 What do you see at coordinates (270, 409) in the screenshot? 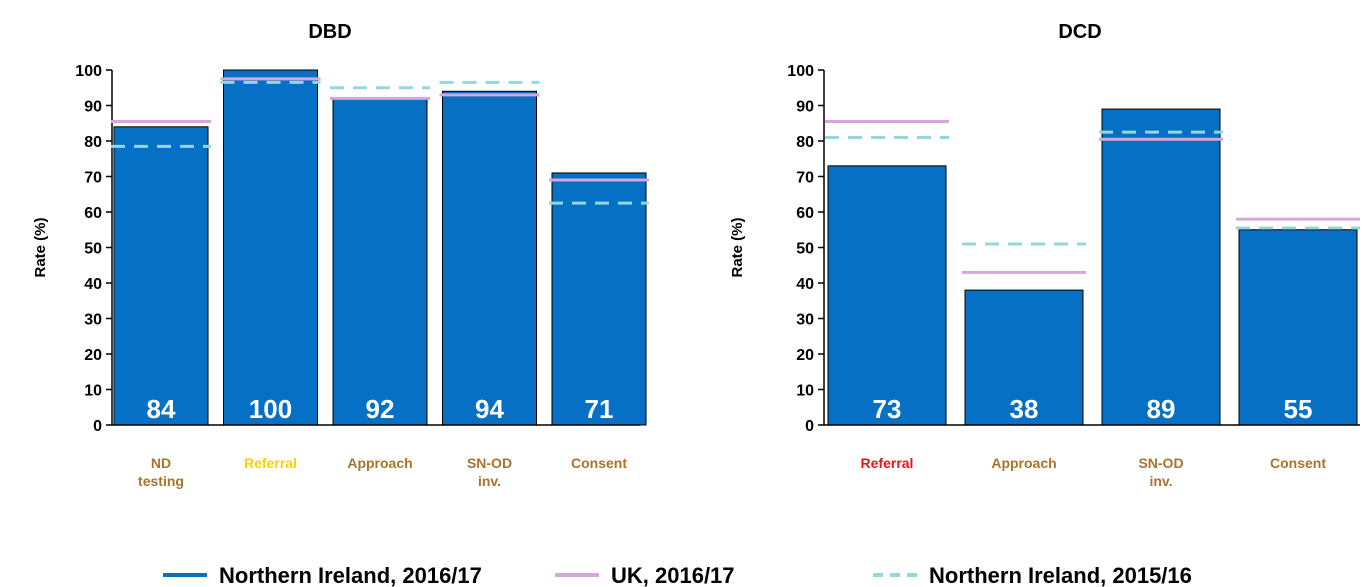
I see `value-label: 100` at bounding box center [270, 409].